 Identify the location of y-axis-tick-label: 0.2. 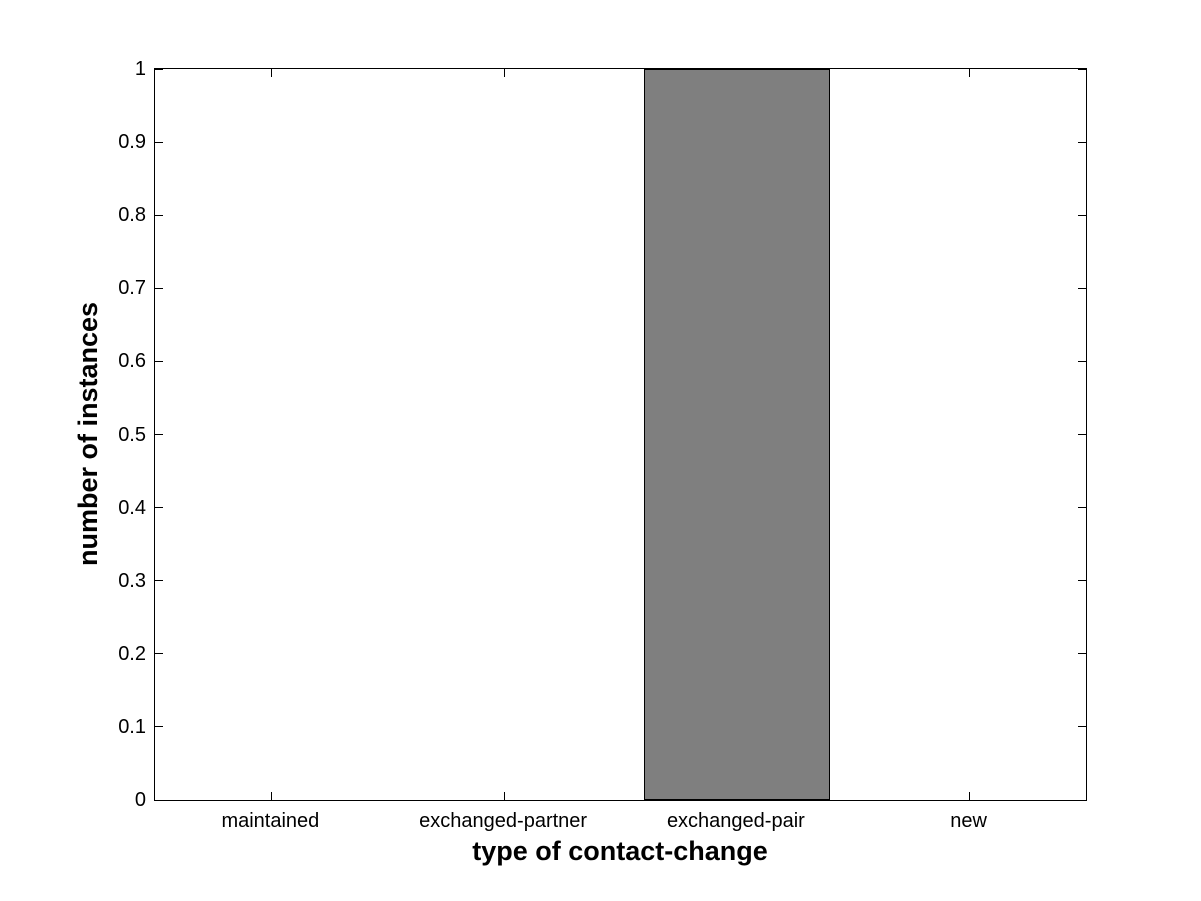
(132, 653).